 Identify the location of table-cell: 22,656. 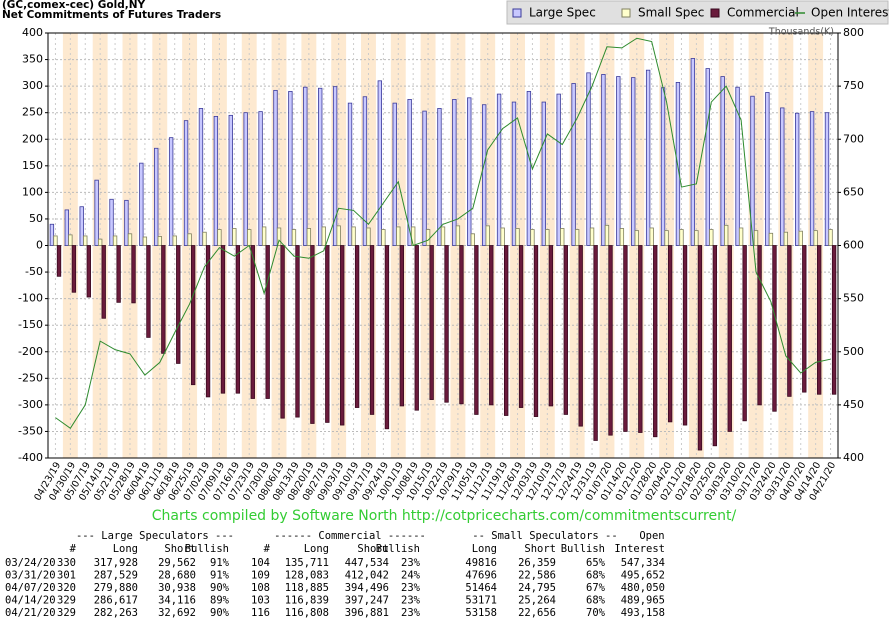
(537, 613).